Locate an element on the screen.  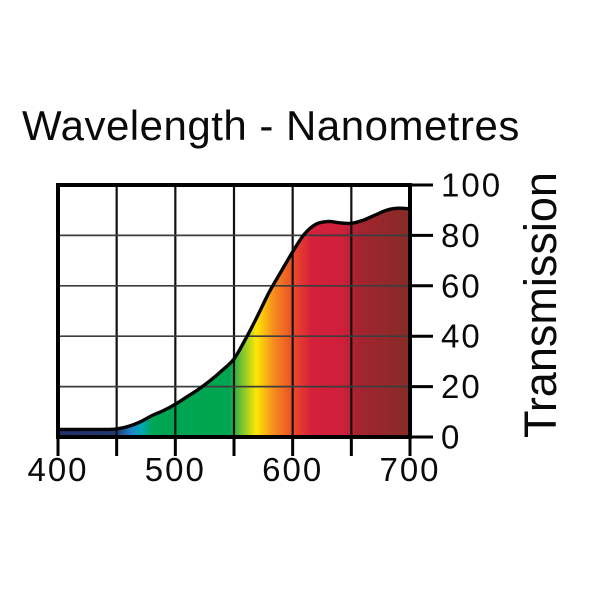
y-axis-title: Transmission is located at coordinates (540, 305).